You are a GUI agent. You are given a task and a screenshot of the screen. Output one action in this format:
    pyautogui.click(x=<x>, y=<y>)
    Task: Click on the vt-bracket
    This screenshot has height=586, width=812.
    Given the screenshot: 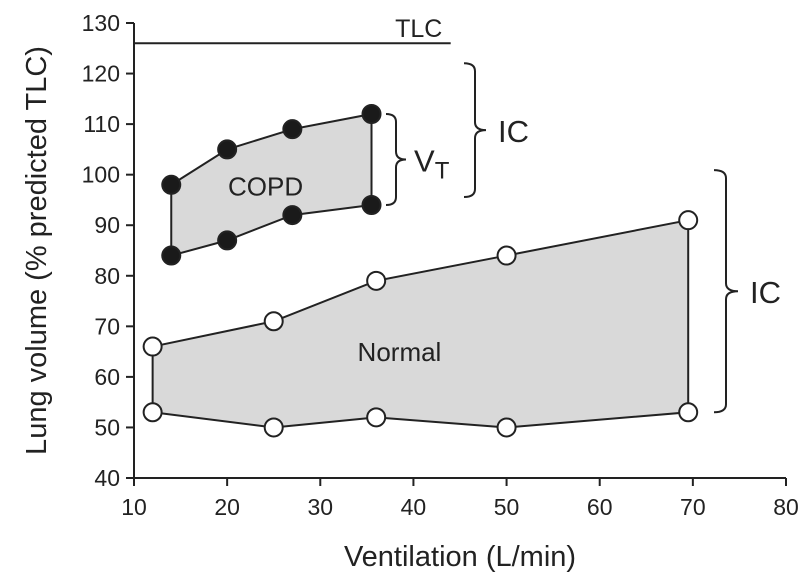 What is the action you would take?
    pyautogui.click(x=396, y=159)
    